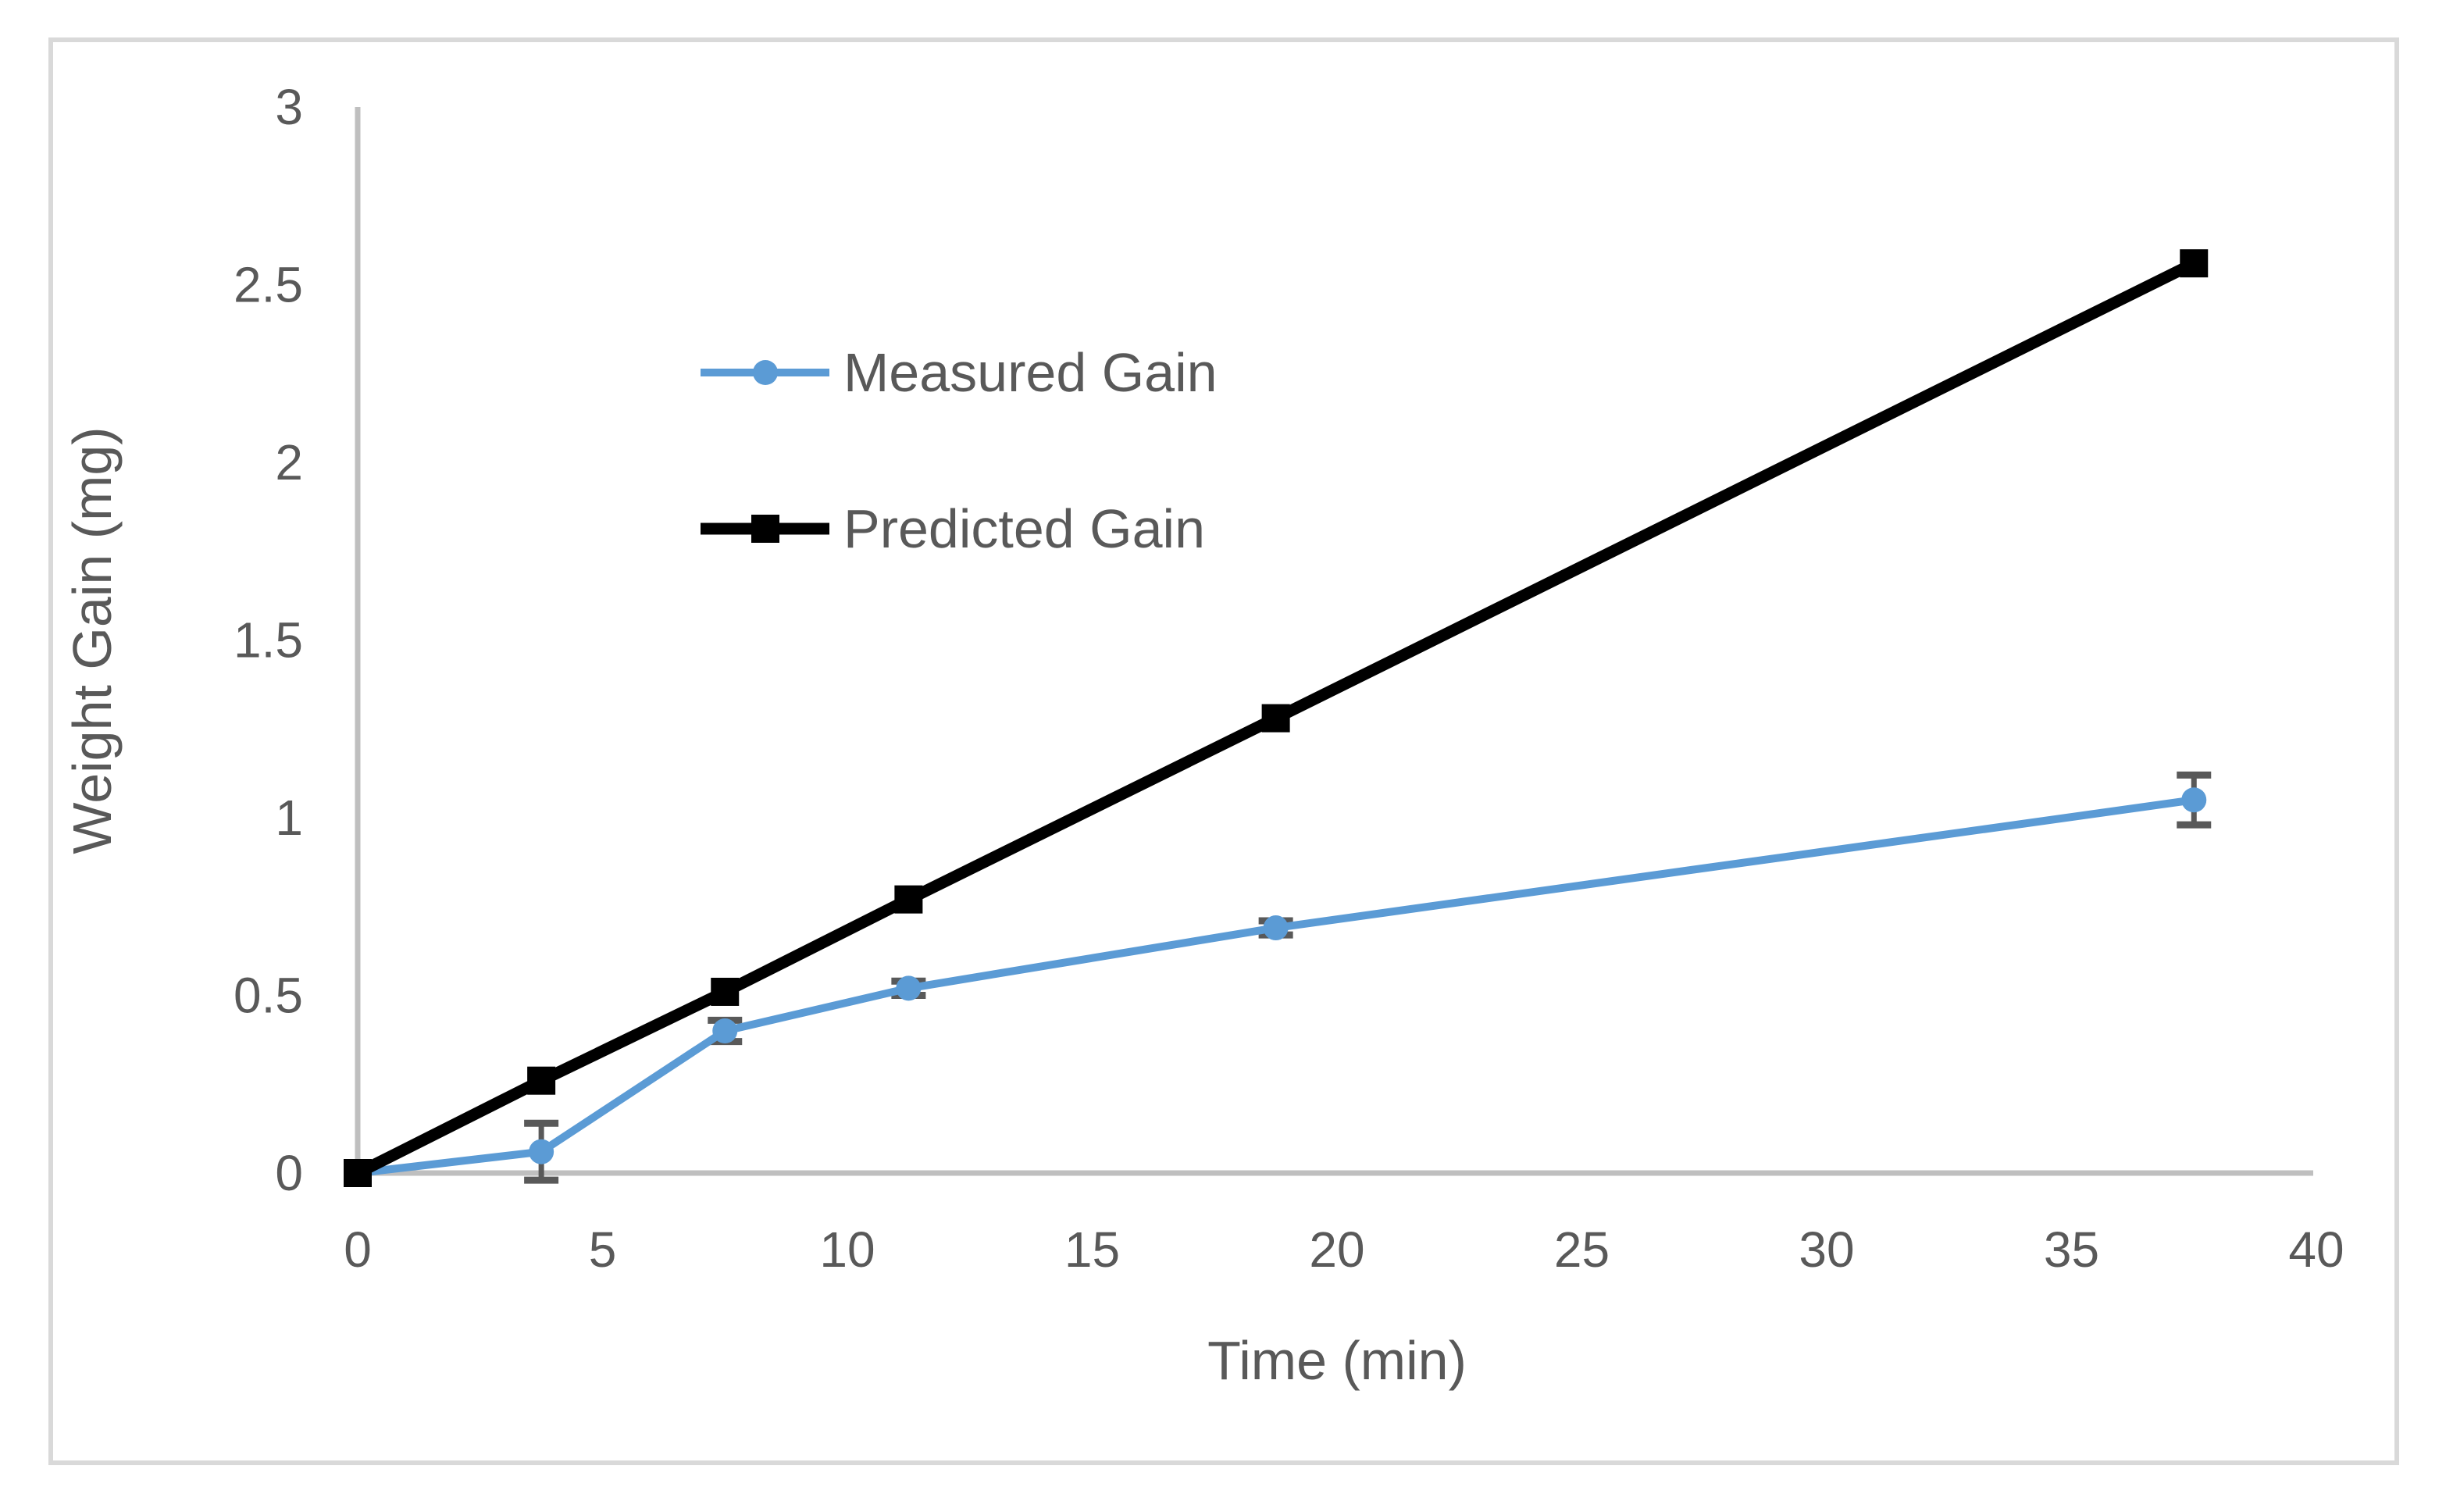 The height and width of the screenshot is (1512, 2446). I want to click on legend-measured-label: Measured Gain, so click(1030, 372).